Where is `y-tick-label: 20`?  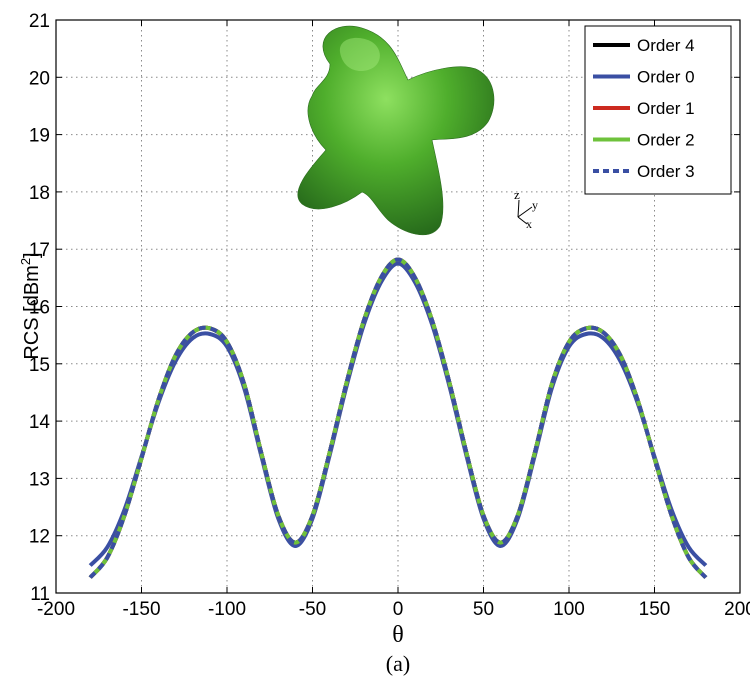 y-tick-label: 20 is located at coordinates (39, 78).